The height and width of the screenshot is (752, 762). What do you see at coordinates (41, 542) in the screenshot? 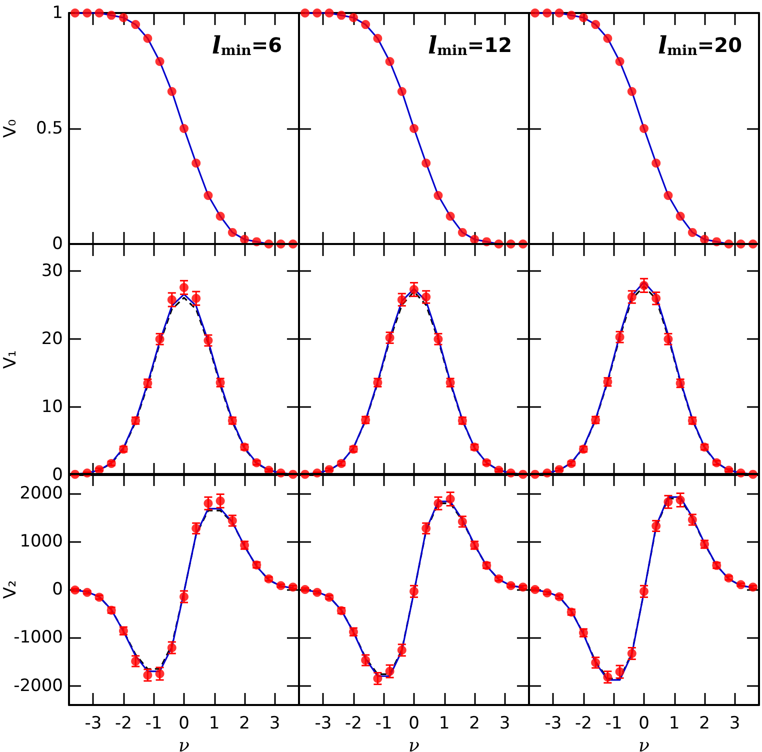
I see `y-tick-label: 1000` at bounding box center [41, 542].